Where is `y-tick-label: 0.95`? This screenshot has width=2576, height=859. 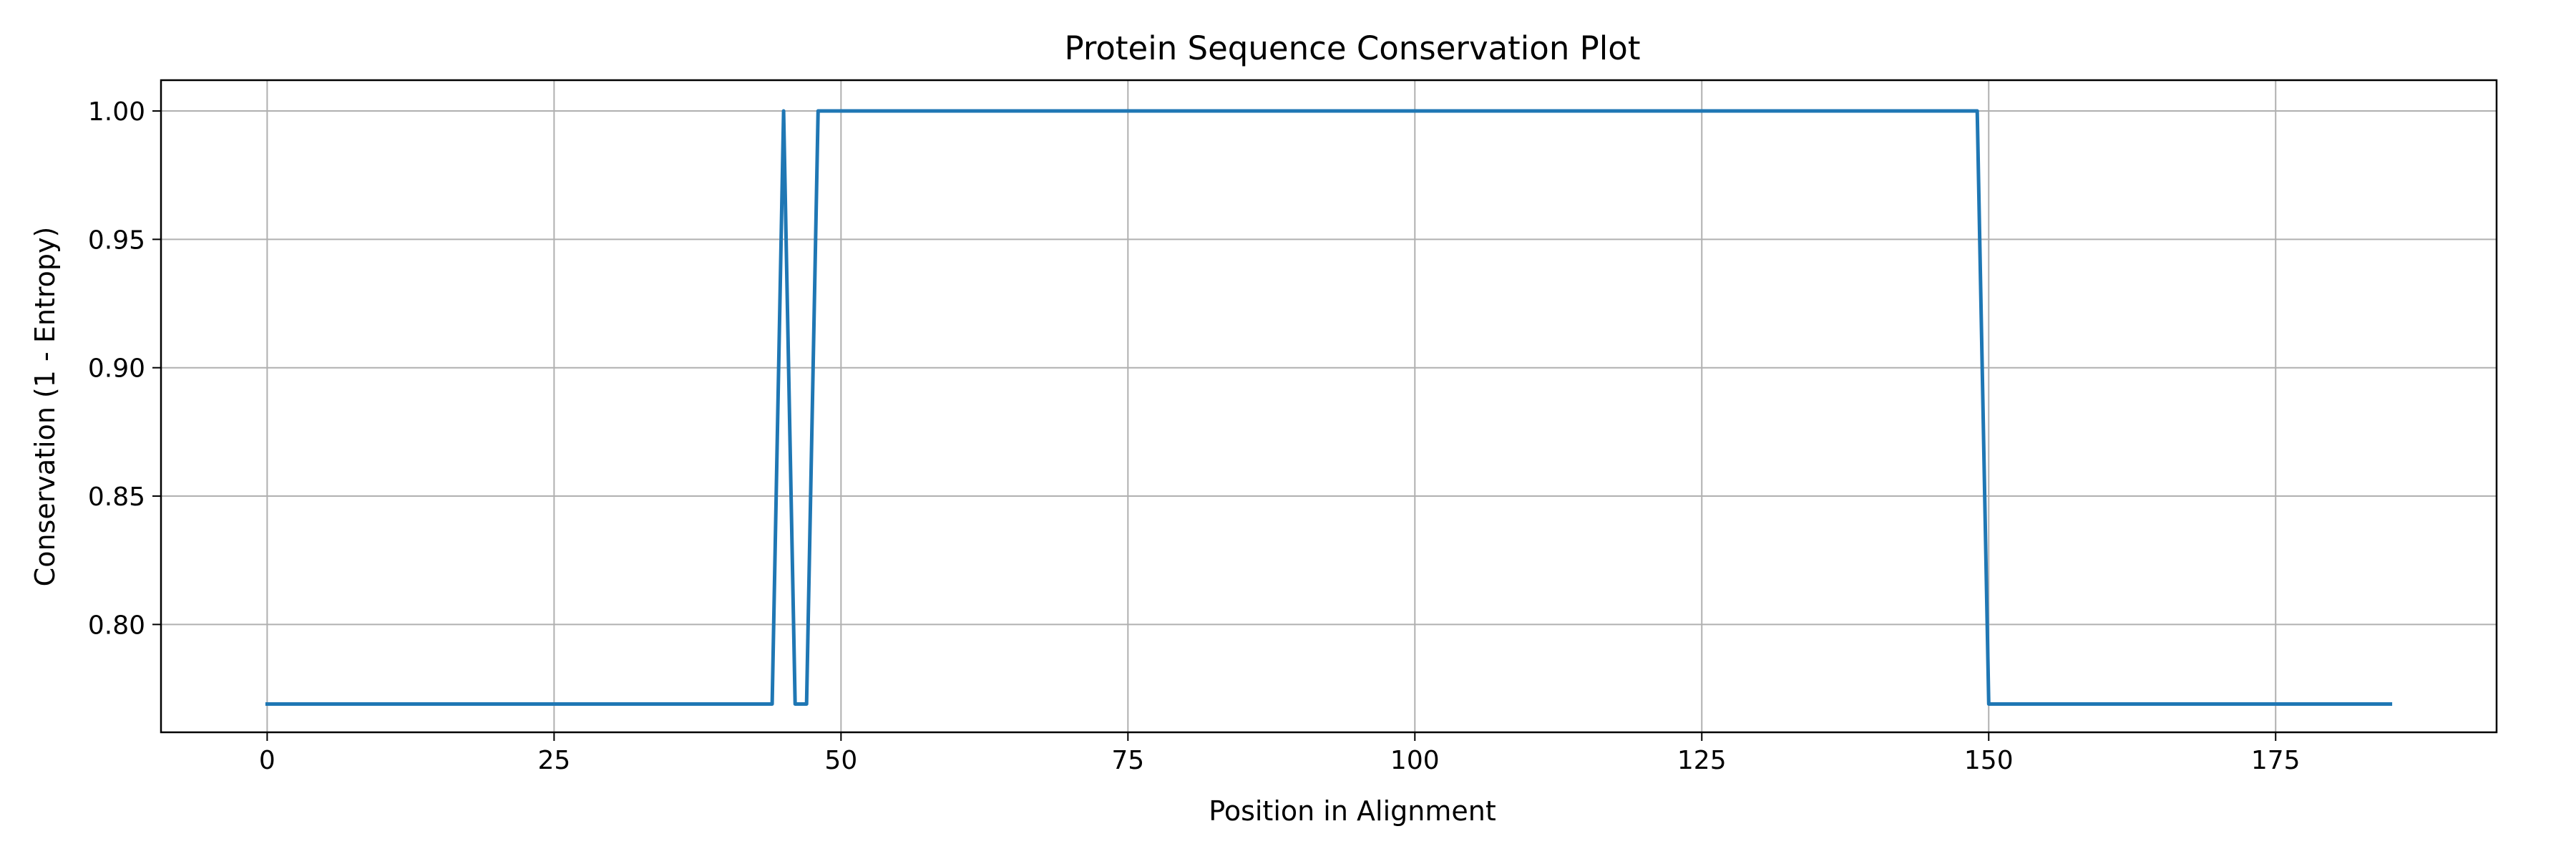
y-tick-label: 0.95 is located at coordinates (116, 240).